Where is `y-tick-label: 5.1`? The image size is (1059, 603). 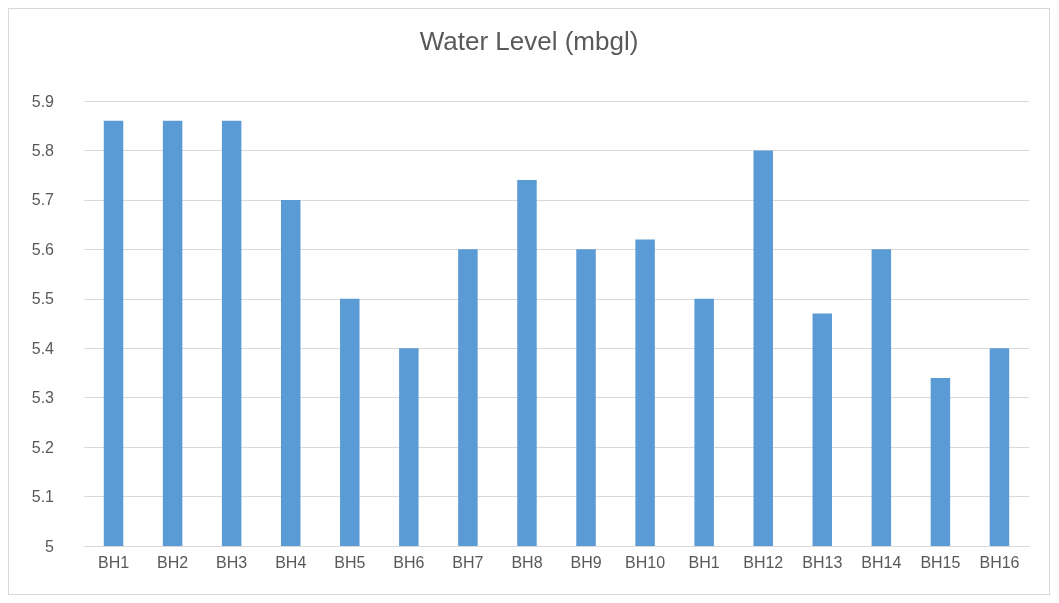 y-tick-label: 5.1 is located at coordinates (43, 497).